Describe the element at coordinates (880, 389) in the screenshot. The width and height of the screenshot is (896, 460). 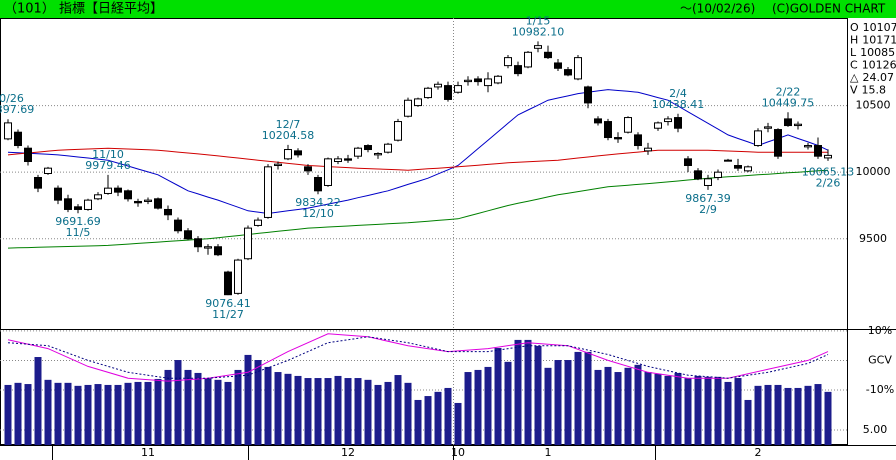
I see `y-tick-label: -10%` at that location.